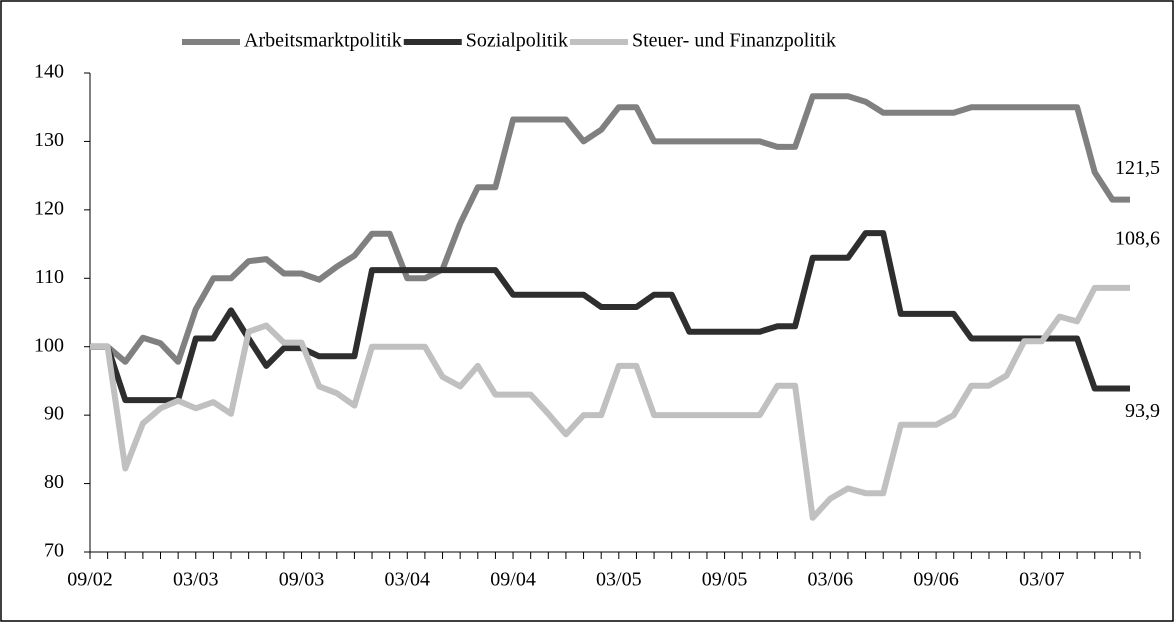 The height and width of the screenshot is (623, 1175). I want to click on x-tick-label: 09/03, so click(302, 580).